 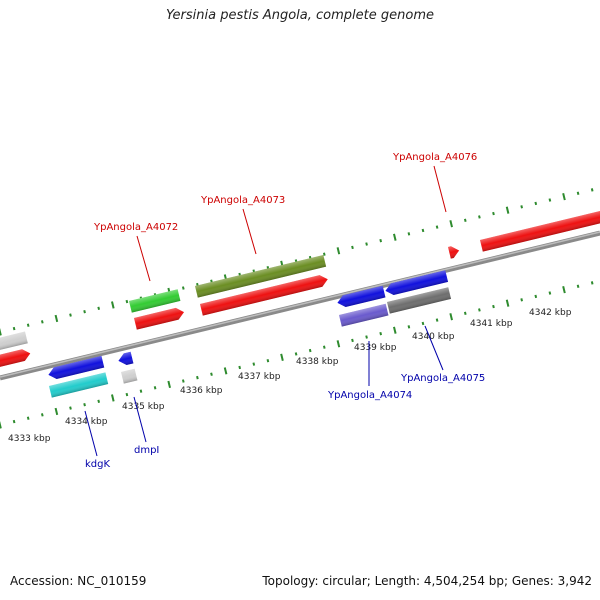 What do you see at coordinates (364, 315) in the screenshot?
I see `feature-purple-a4074` at bounding box center [364, 315].